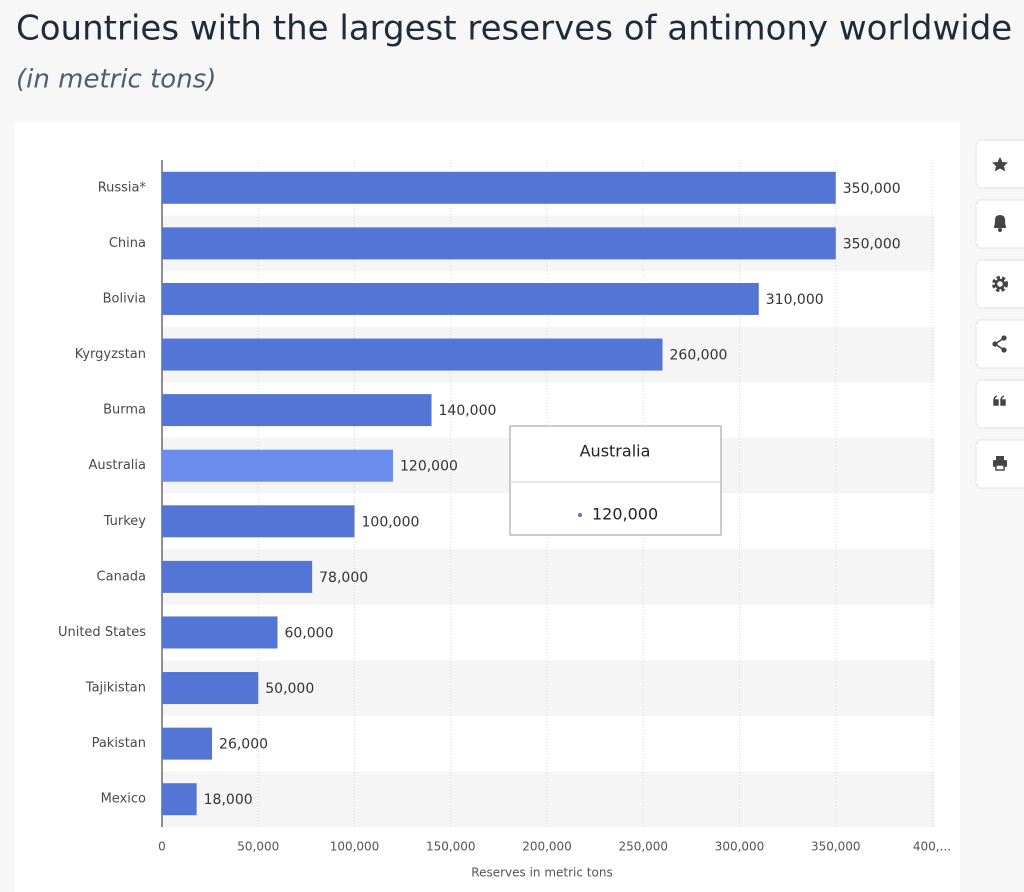 The height and width of the screenshot is (892, 1024). I want to click on tooltip-title: Australia, so click(615, 451).